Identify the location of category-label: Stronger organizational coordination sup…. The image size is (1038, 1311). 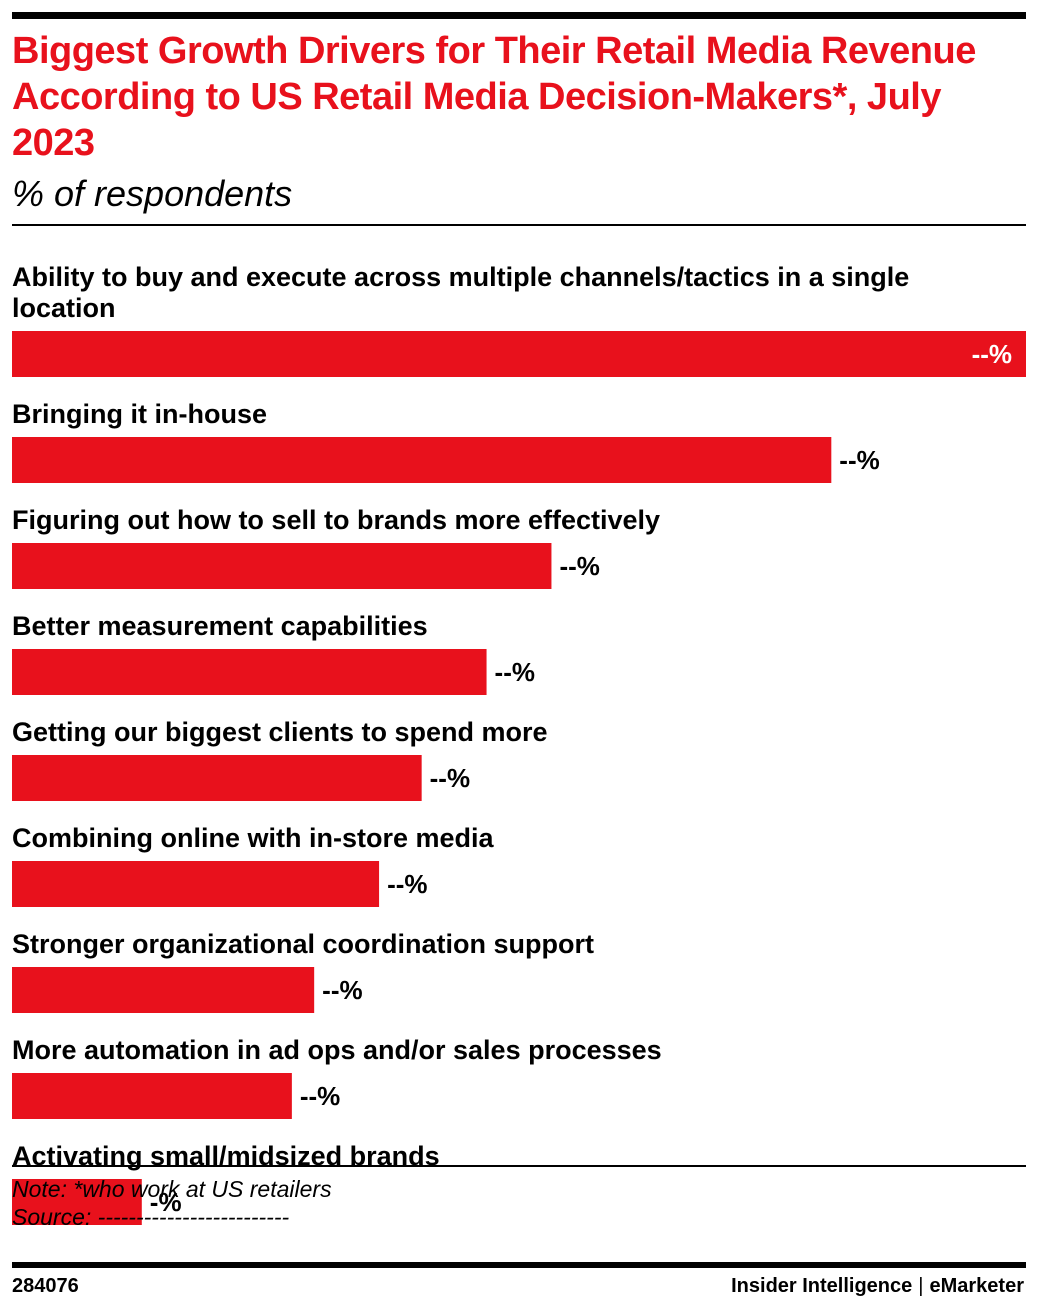
(303, 944).